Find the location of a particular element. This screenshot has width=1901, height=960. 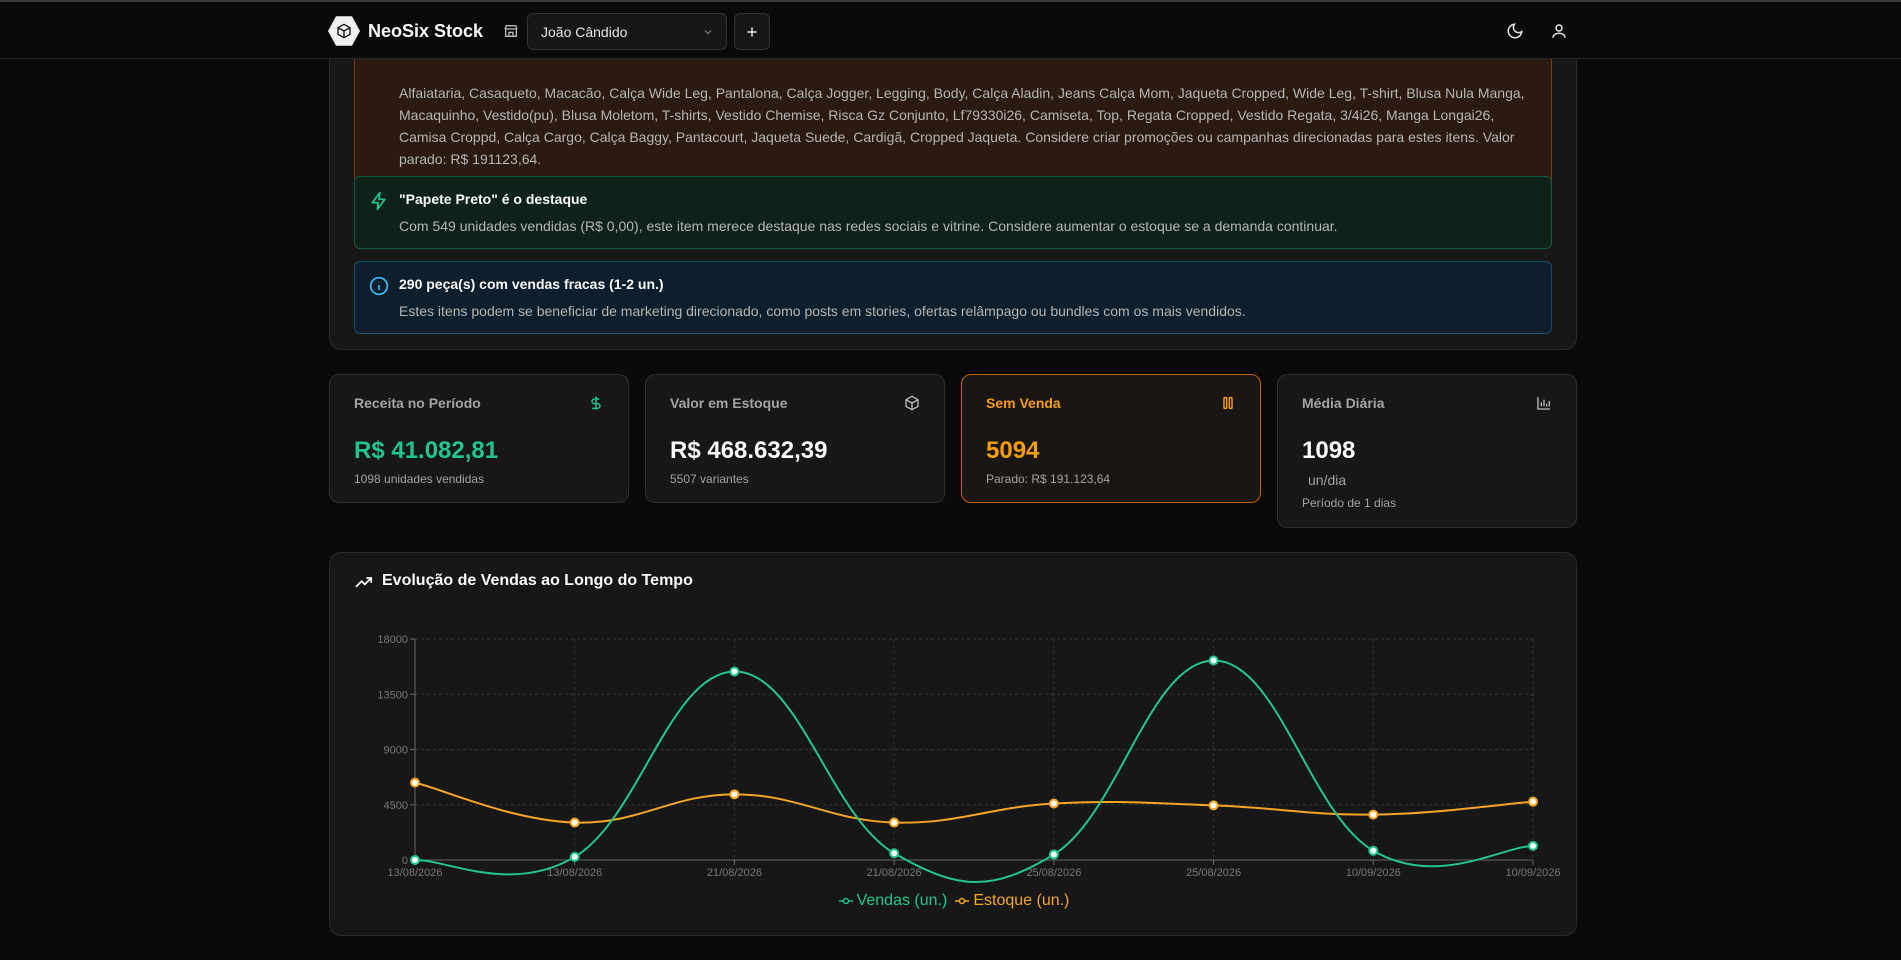

dollar-icon is located at coordinates (596, 403).